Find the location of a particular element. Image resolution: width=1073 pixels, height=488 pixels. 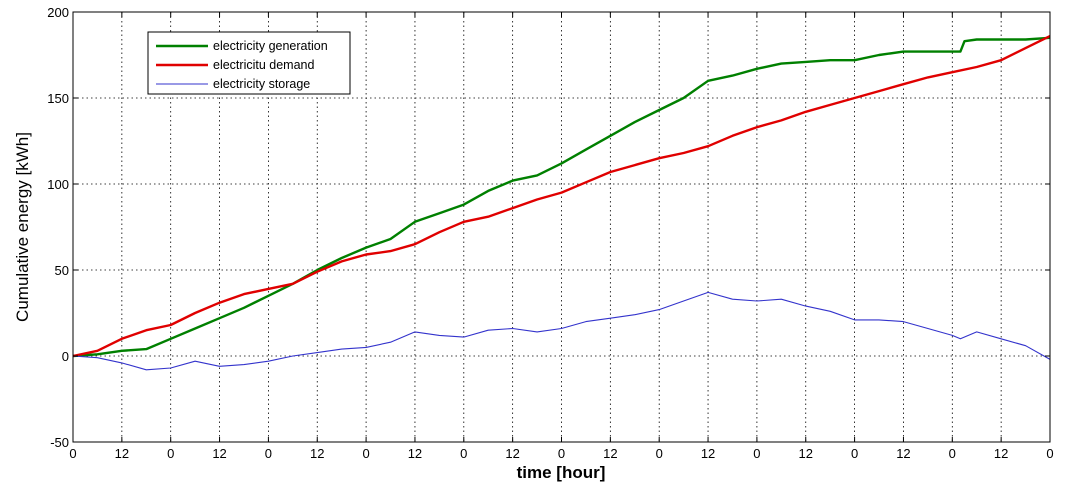

y-tick-label: -50 is located at coordinates (59, 442).